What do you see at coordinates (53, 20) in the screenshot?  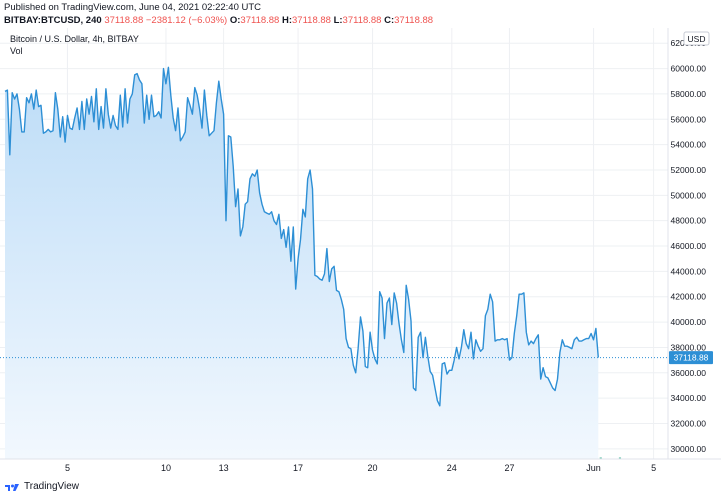 I see `symbol-label: BITBAY:BTCUSD, 240` at bounding box center [53, 20].